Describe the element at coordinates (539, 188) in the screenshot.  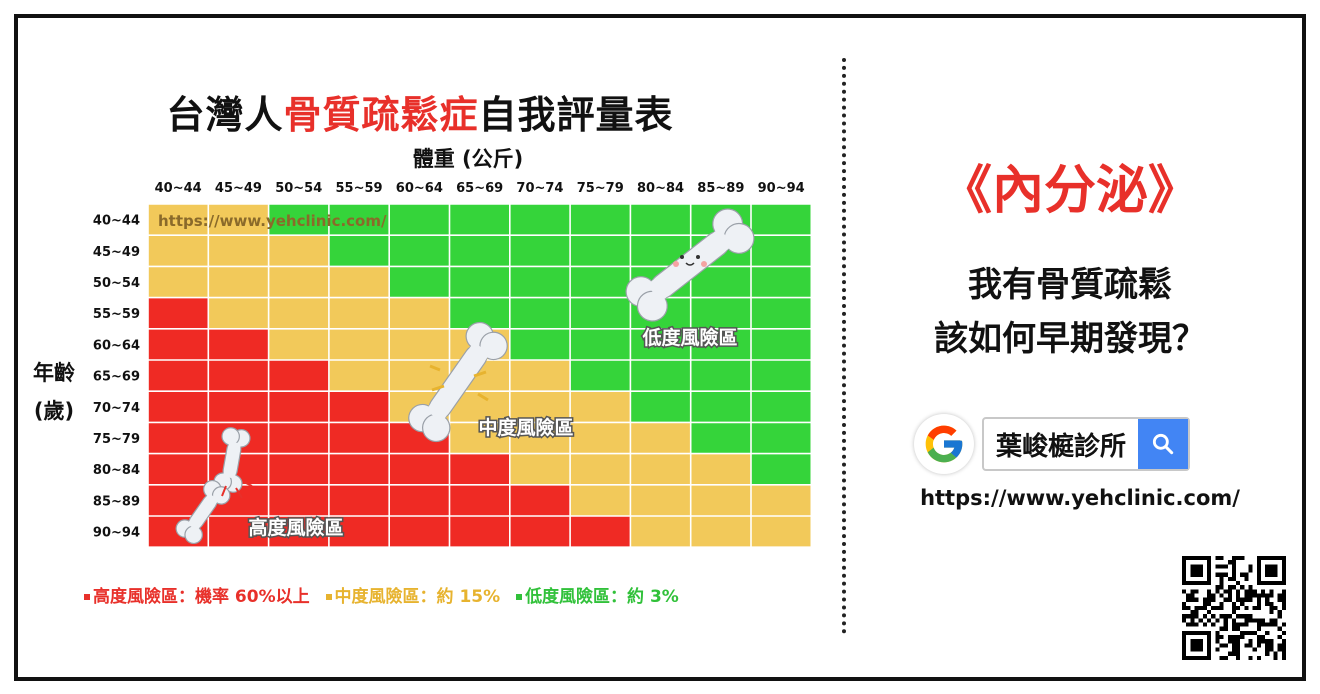
I see `x-tick-label: 70~74` at that location.